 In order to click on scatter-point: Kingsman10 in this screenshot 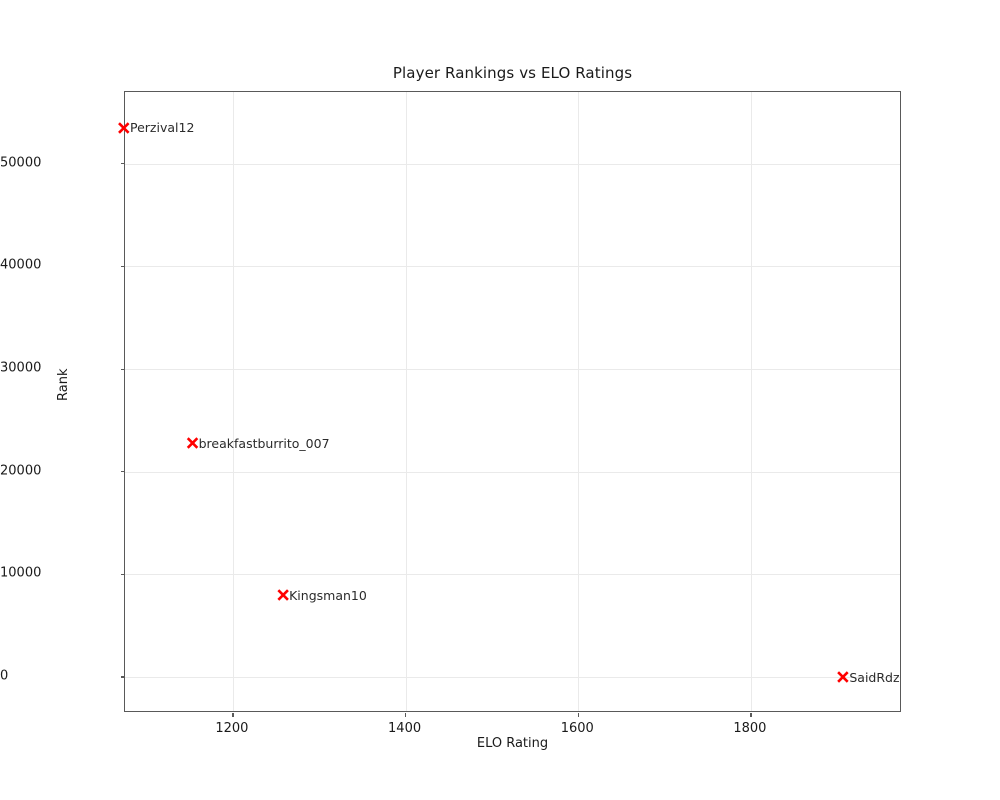, I will do `click(321, 595)`.